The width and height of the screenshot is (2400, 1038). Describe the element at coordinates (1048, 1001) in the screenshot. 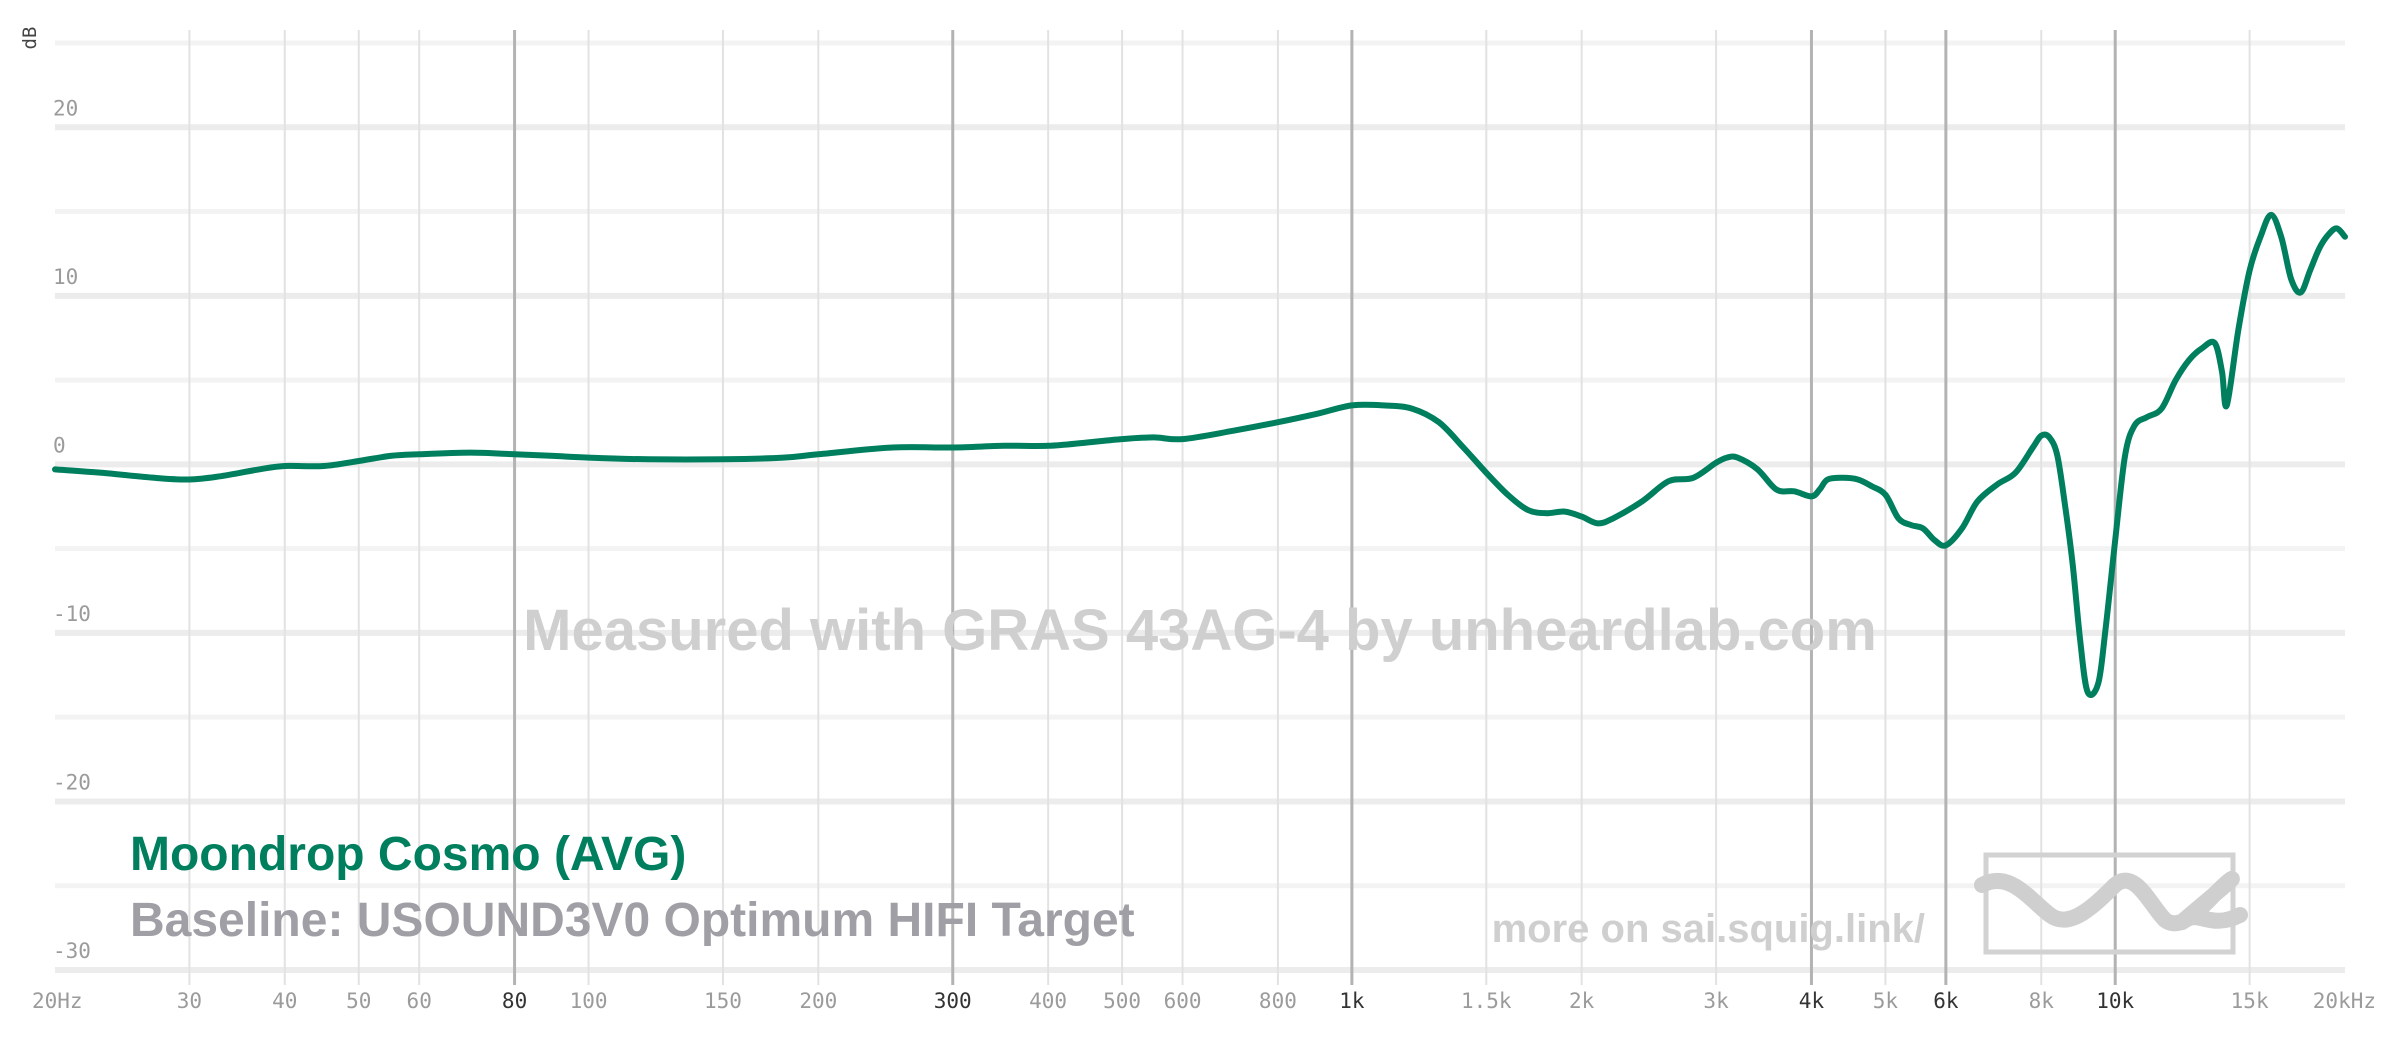

I see `x-tick-label: 400` at that location.